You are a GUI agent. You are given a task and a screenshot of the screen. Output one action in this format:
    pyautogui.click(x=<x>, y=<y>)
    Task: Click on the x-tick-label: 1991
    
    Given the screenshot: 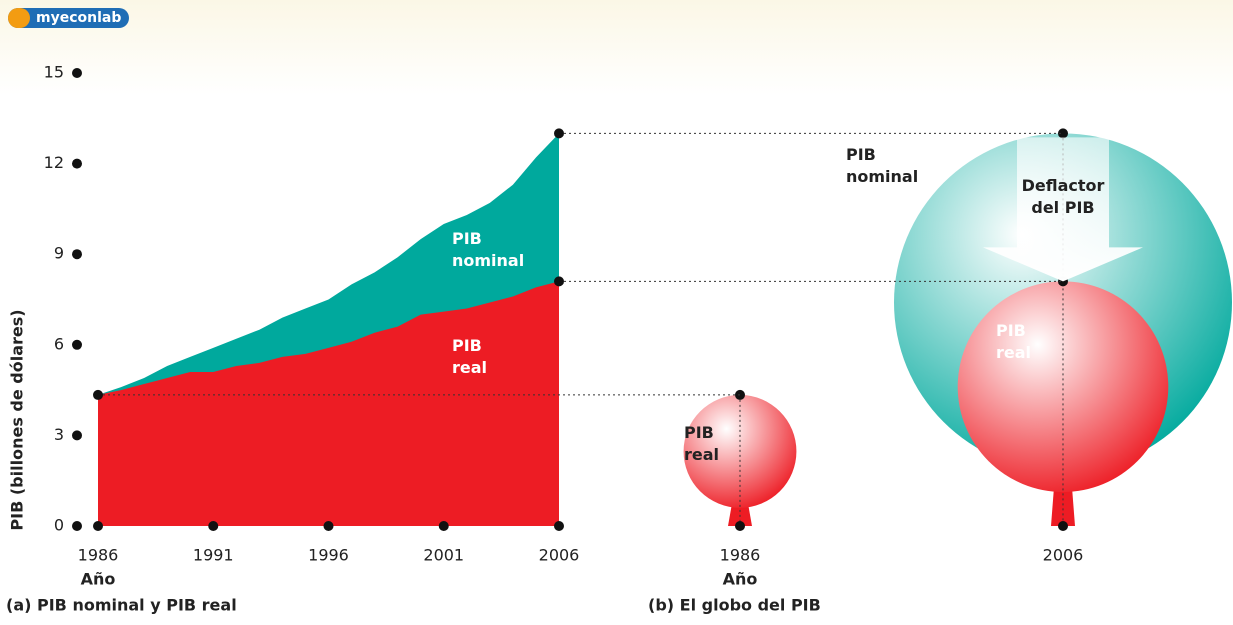 What is the action you would take?
    pyautogui.click(x=213, y=555)
    